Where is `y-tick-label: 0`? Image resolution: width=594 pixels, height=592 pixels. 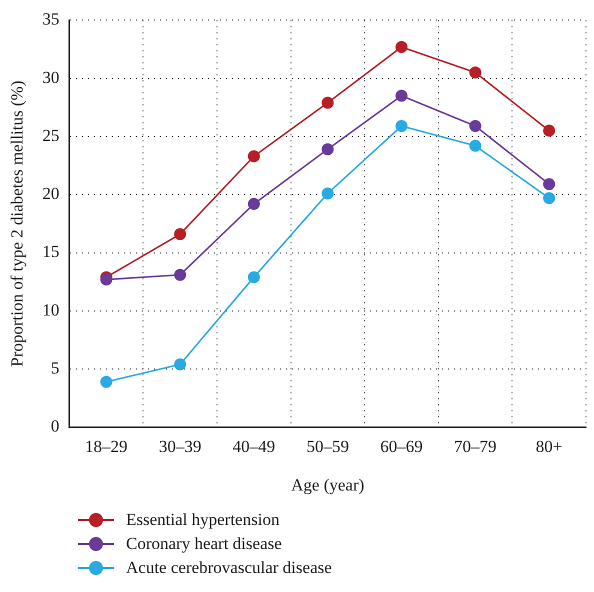
y-tick-label: 0 is located at coordinates (55, 426).